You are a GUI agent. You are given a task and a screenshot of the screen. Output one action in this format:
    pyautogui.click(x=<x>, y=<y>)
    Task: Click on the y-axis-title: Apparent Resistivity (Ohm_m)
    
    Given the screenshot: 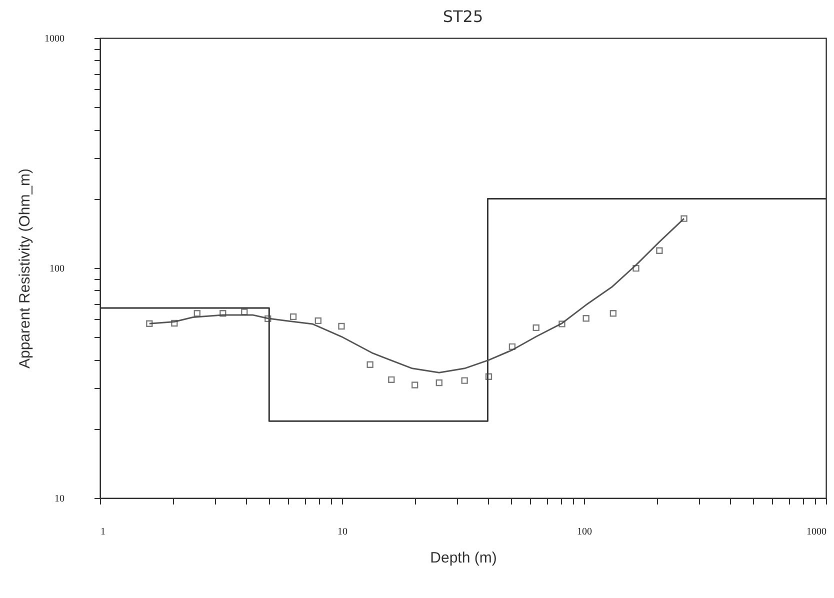 What is the action you would take?
    pyautogui.click(x=25, y=268)
    